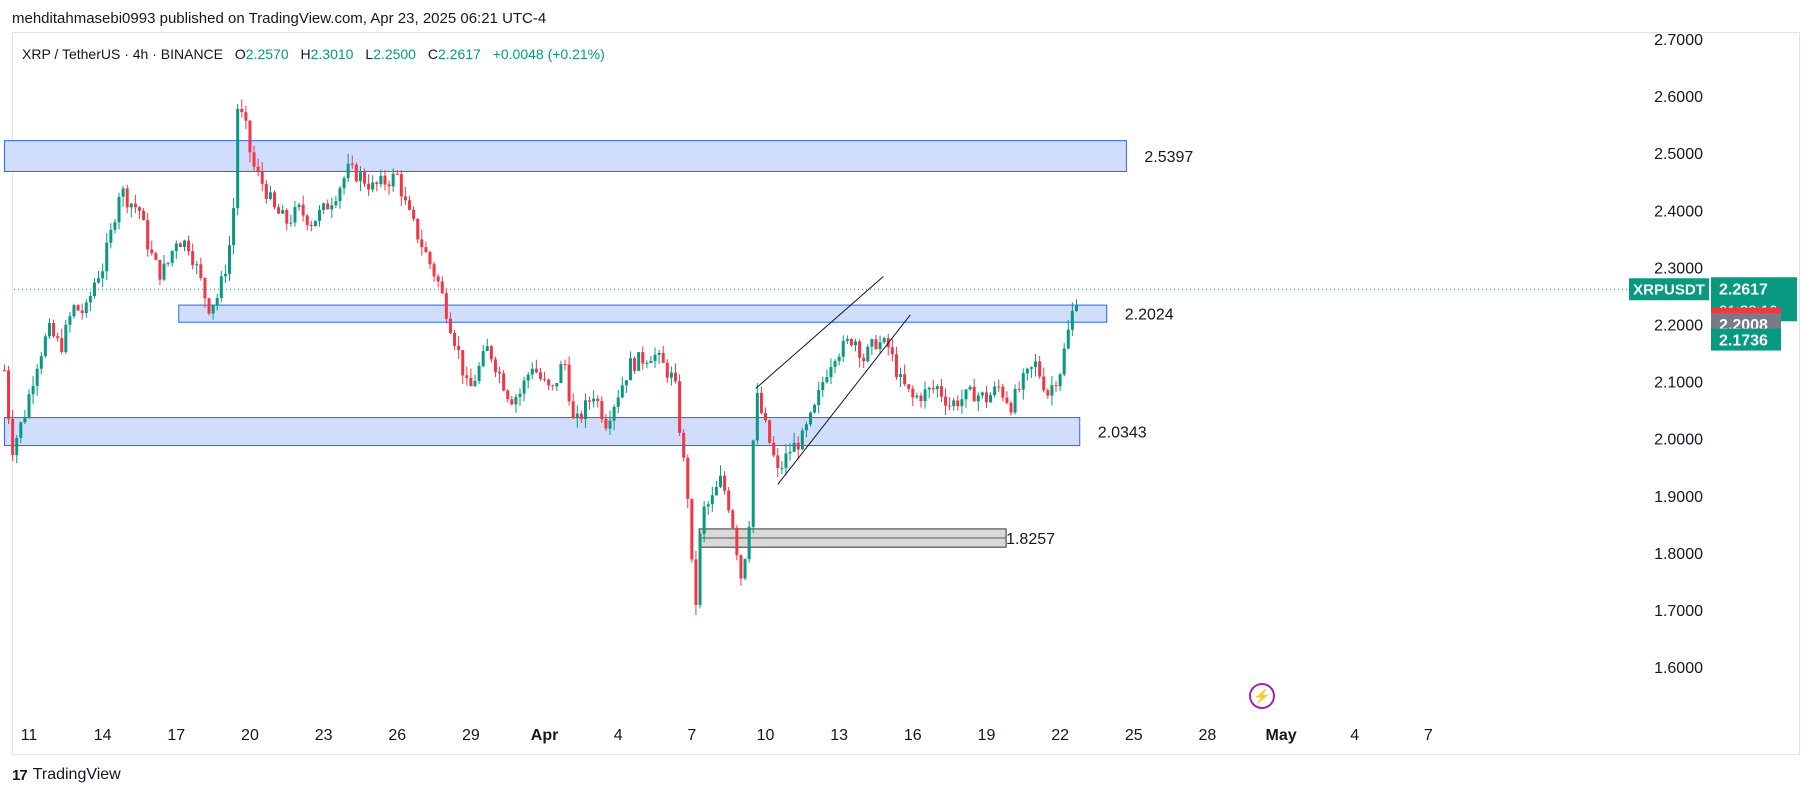 The height and width of the screenshot is (798, 1814). Describe the element at coordinates (1678, 40) in the screenshot. I see `y-tick-label: 2.7000` at that location.